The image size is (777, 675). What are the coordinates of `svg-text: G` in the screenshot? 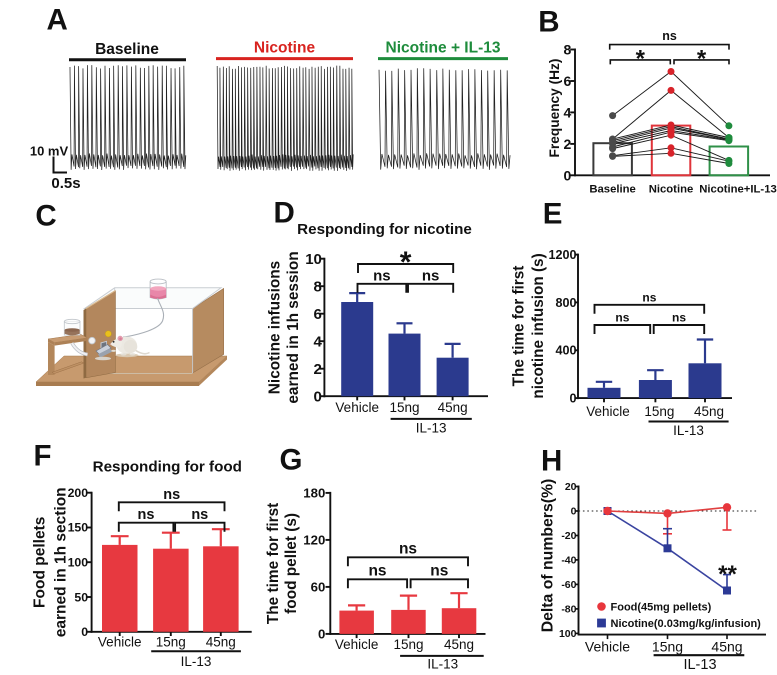 It's located at (291, 460).